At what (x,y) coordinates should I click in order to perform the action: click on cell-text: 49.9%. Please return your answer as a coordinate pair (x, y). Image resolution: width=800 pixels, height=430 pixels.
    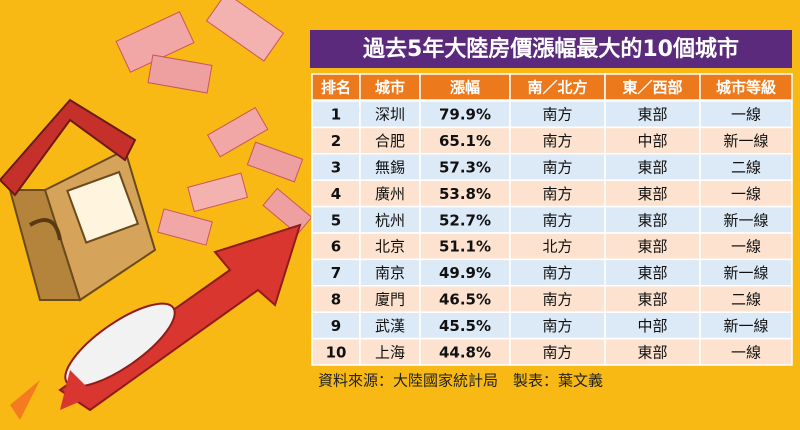
    Looking at the image, I should click on (465, 273).